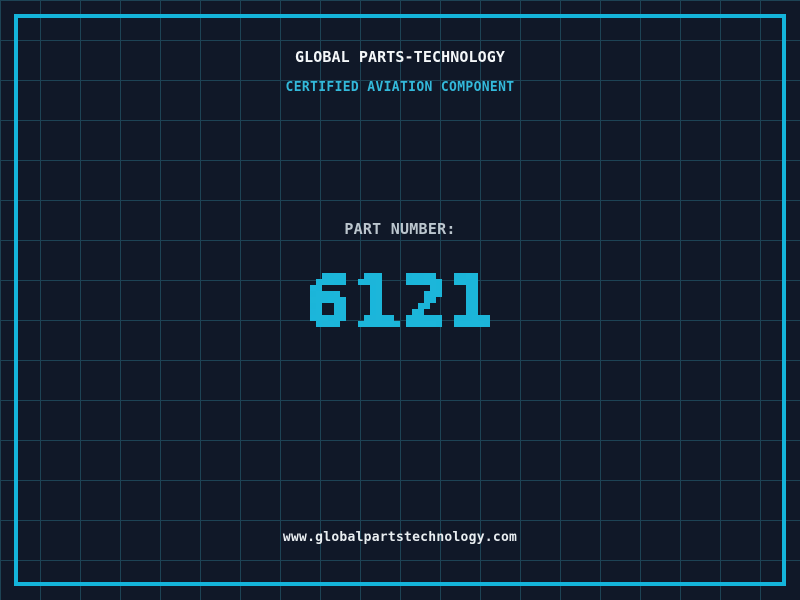 The width and height of the screenshot is (800, 600). I want to click on certification-subtitle: CERTIFIED AVIATION COMPONENT, so click(400, 87).